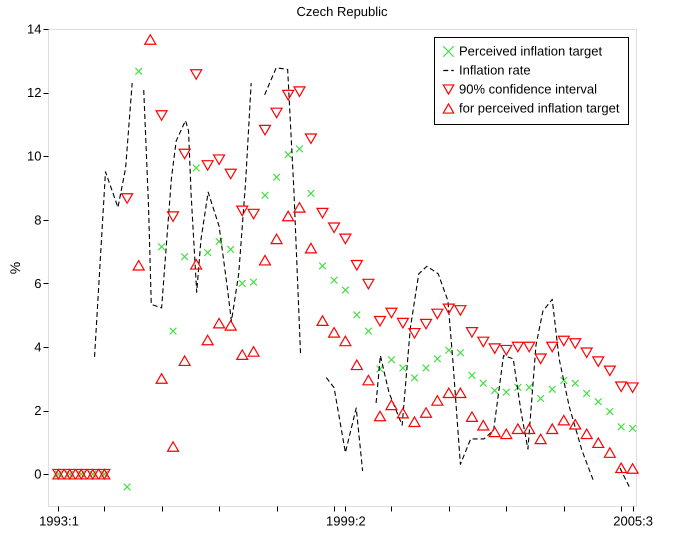 This screenshot has height=534, width=674. What do you see at coordinates (34, 156) in the screenshot?
I see `y-tick-label: 10` at bounding box center [34, 156].